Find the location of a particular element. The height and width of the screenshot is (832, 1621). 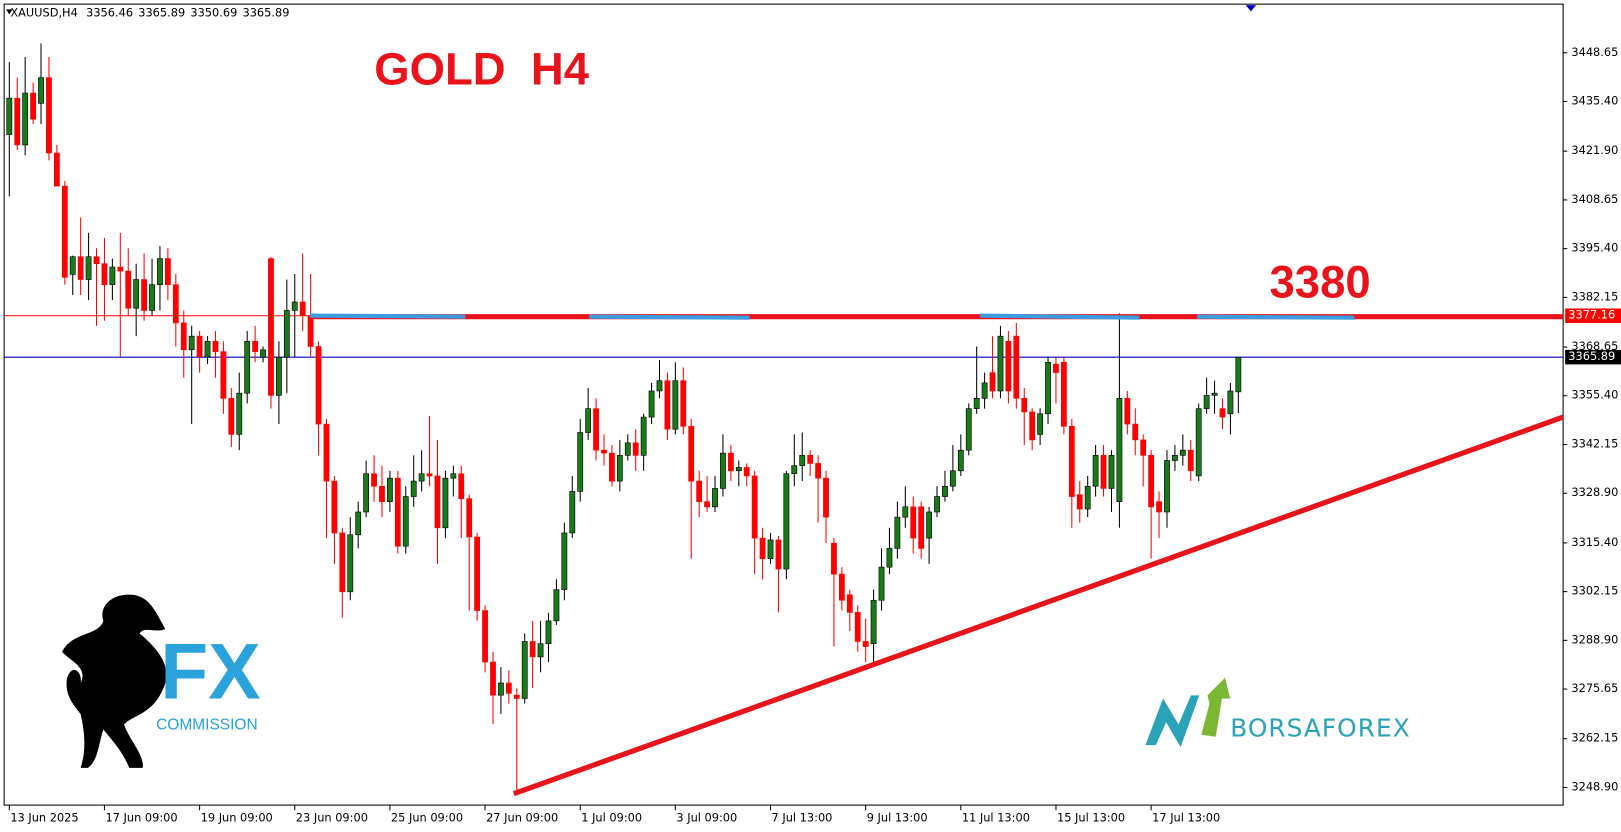

symbol: XAUUSD,H4 is located at coordinates (43, 12).